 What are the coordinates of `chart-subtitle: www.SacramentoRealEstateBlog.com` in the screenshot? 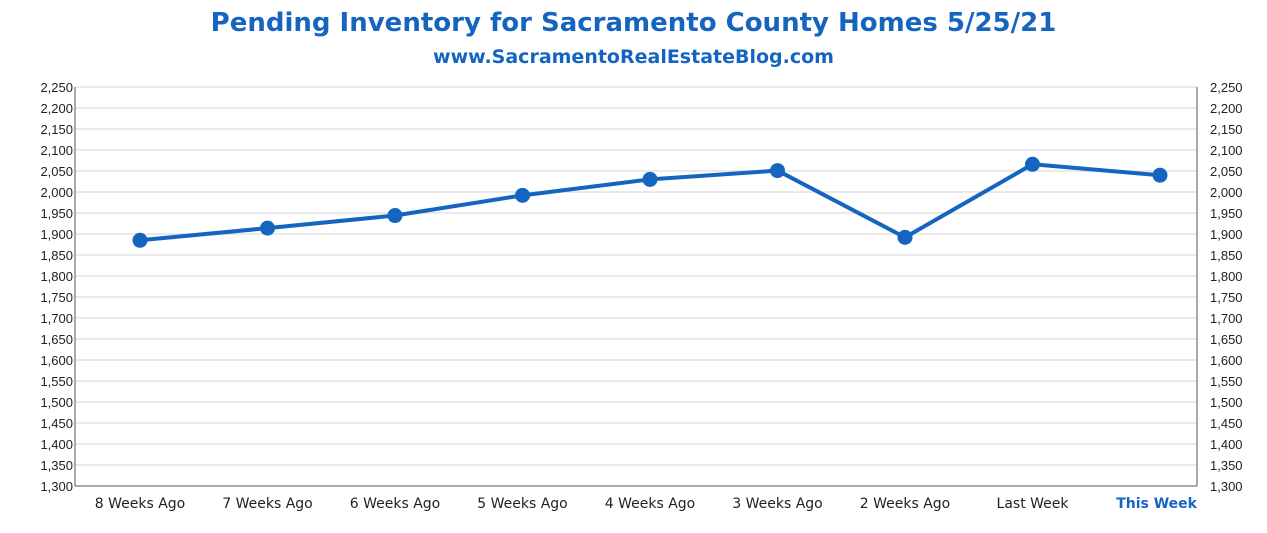 It's located at (633, 57).